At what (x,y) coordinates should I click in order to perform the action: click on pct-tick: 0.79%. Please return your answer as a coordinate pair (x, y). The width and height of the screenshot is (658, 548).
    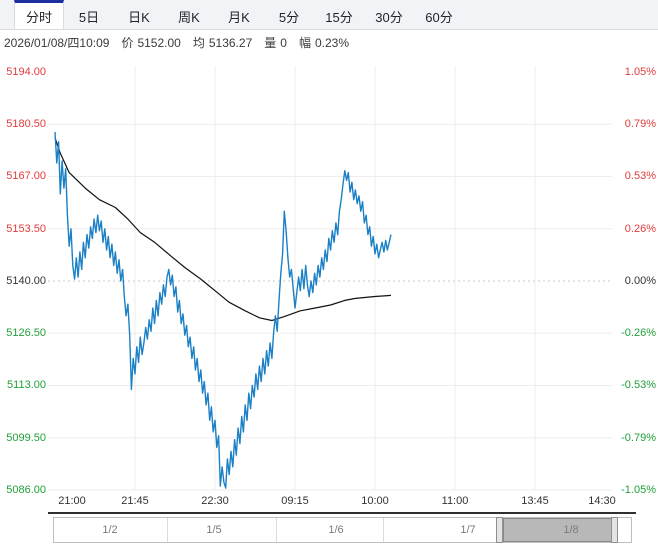
    Looking at the image, I should click on (640, 124).